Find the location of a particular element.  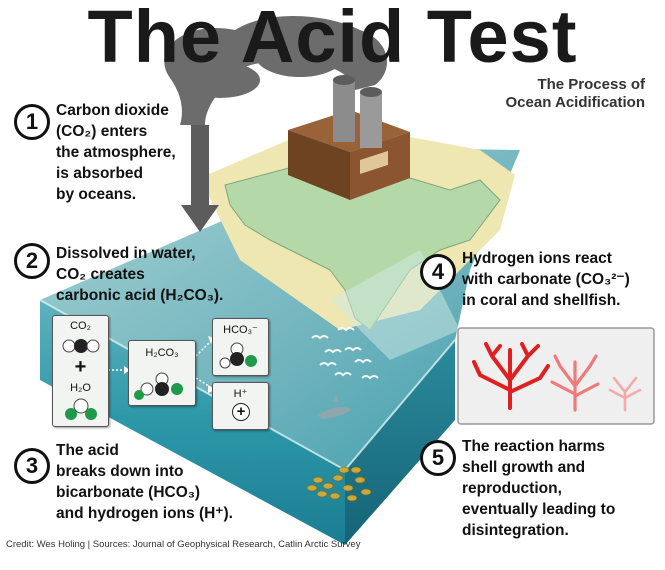

h-ion-plus-icon: + is located at coordinates (241, 412).